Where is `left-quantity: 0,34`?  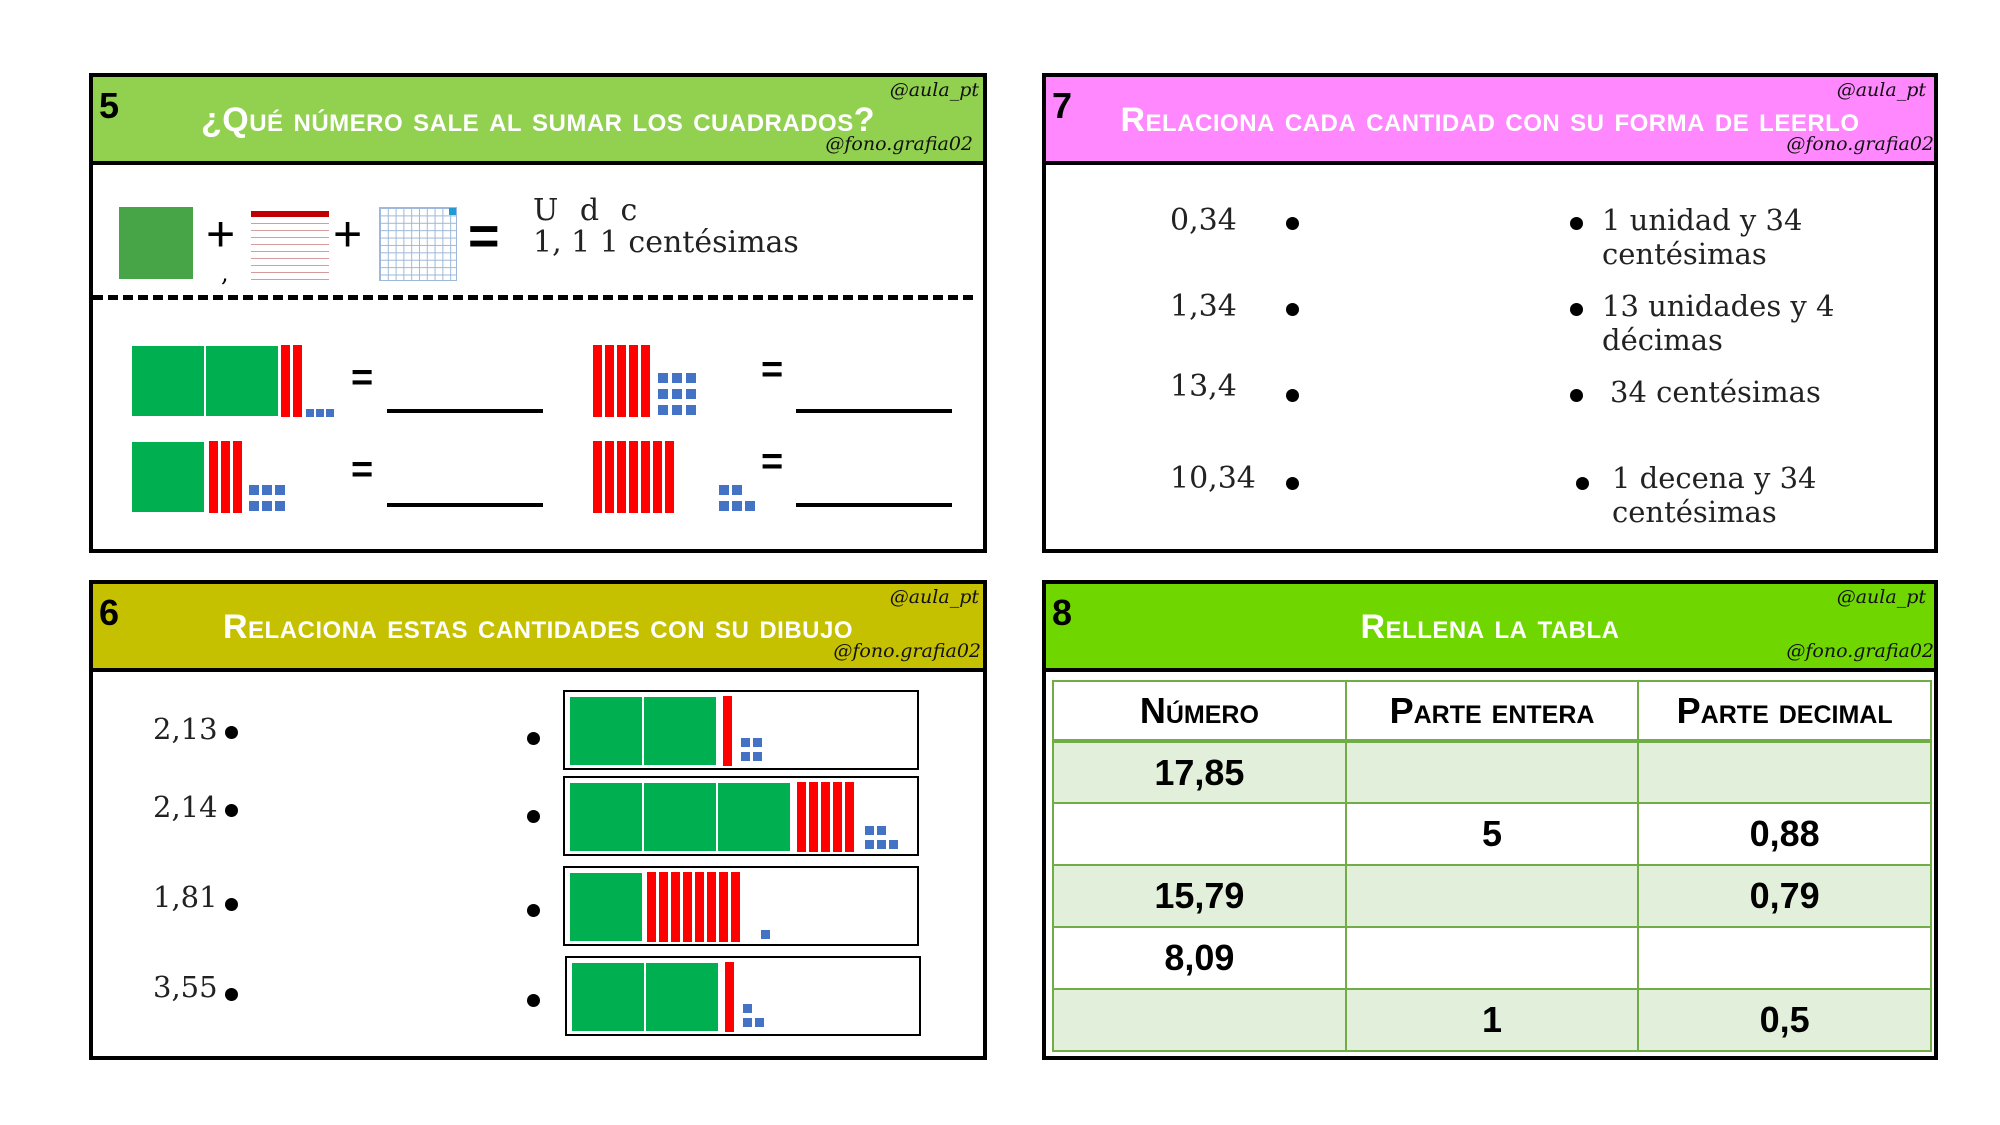
left-quantity: 0,34 is located at coordinates (1203, 220).